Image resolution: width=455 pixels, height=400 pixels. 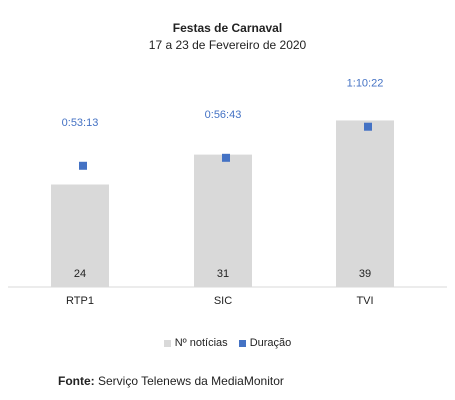 What do you see at coordinates (365, 203) in the screenshot?
I see `bar-tvi` at bounding box center [365, 203].